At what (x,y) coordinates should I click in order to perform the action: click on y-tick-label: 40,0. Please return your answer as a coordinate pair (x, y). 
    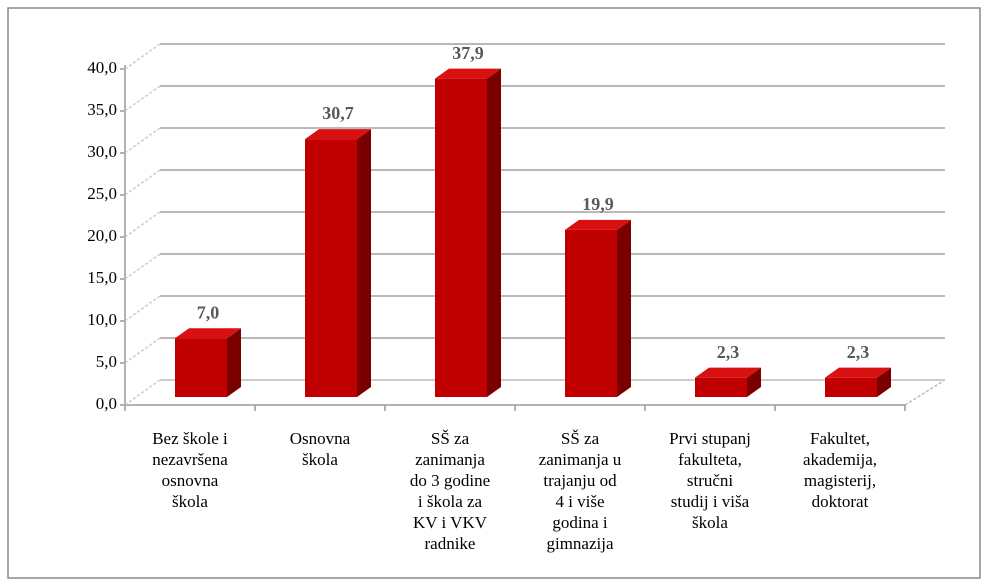
    Looking at the image, I should click on (102, 67).